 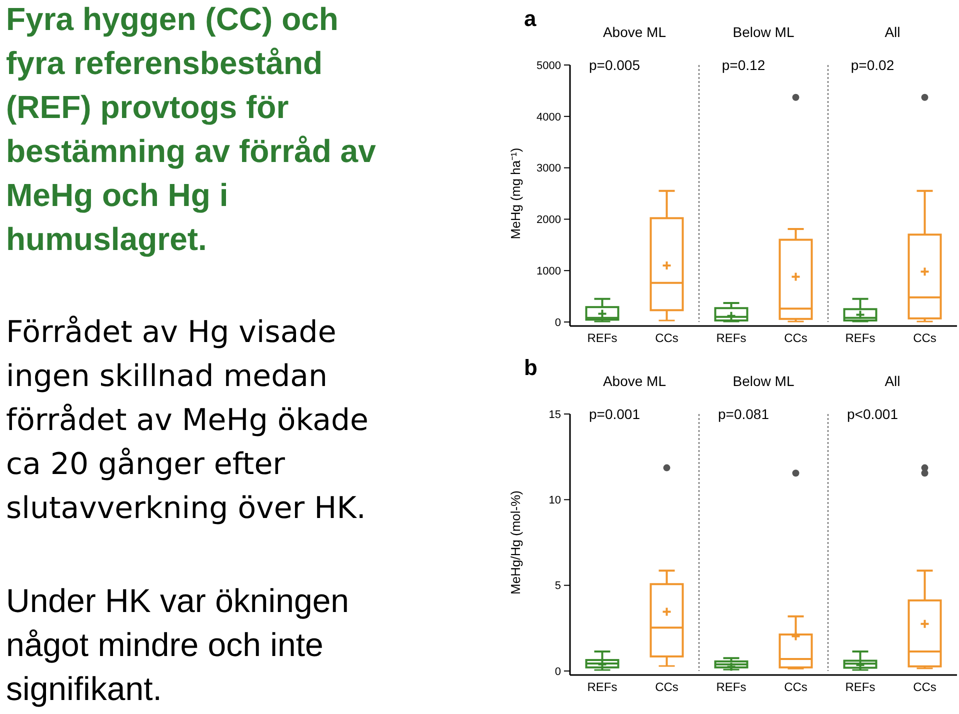 I want to click on y-axis-title: MeHg (mg ha⁻¹), so click(x=515, y=194).